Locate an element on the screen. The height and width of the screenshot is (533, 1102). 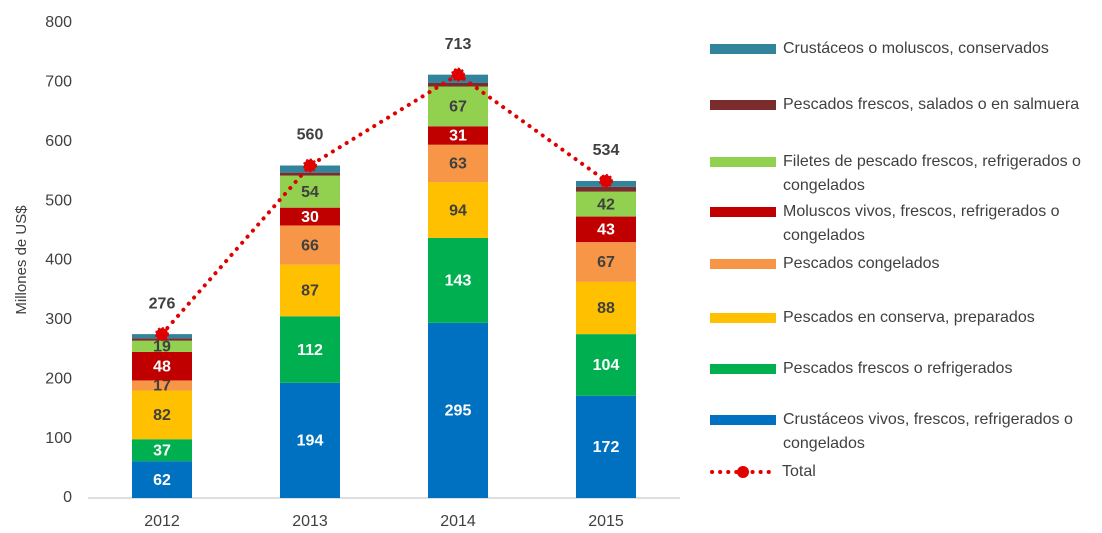
data-label: 30 is located at coordinates (310, 217).